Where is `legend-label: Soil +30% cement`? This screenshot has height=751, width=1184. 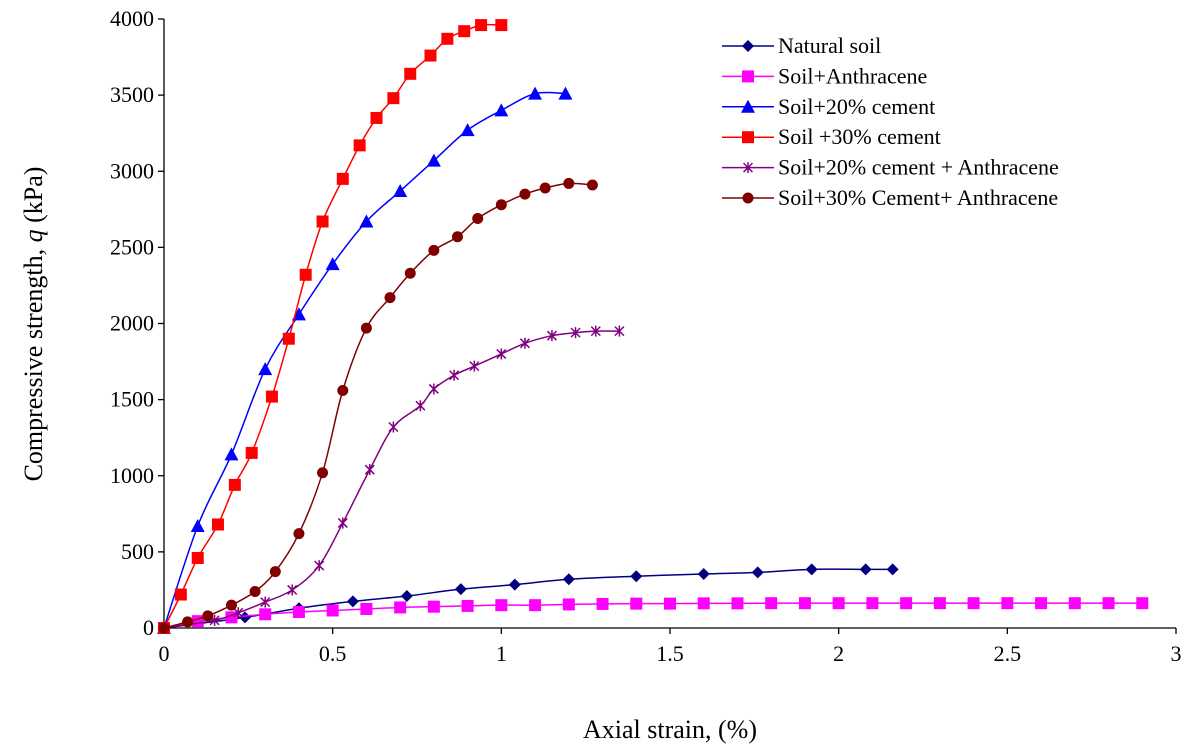
legend-label: Soil +30% cement is located at coordinates (859, 136).